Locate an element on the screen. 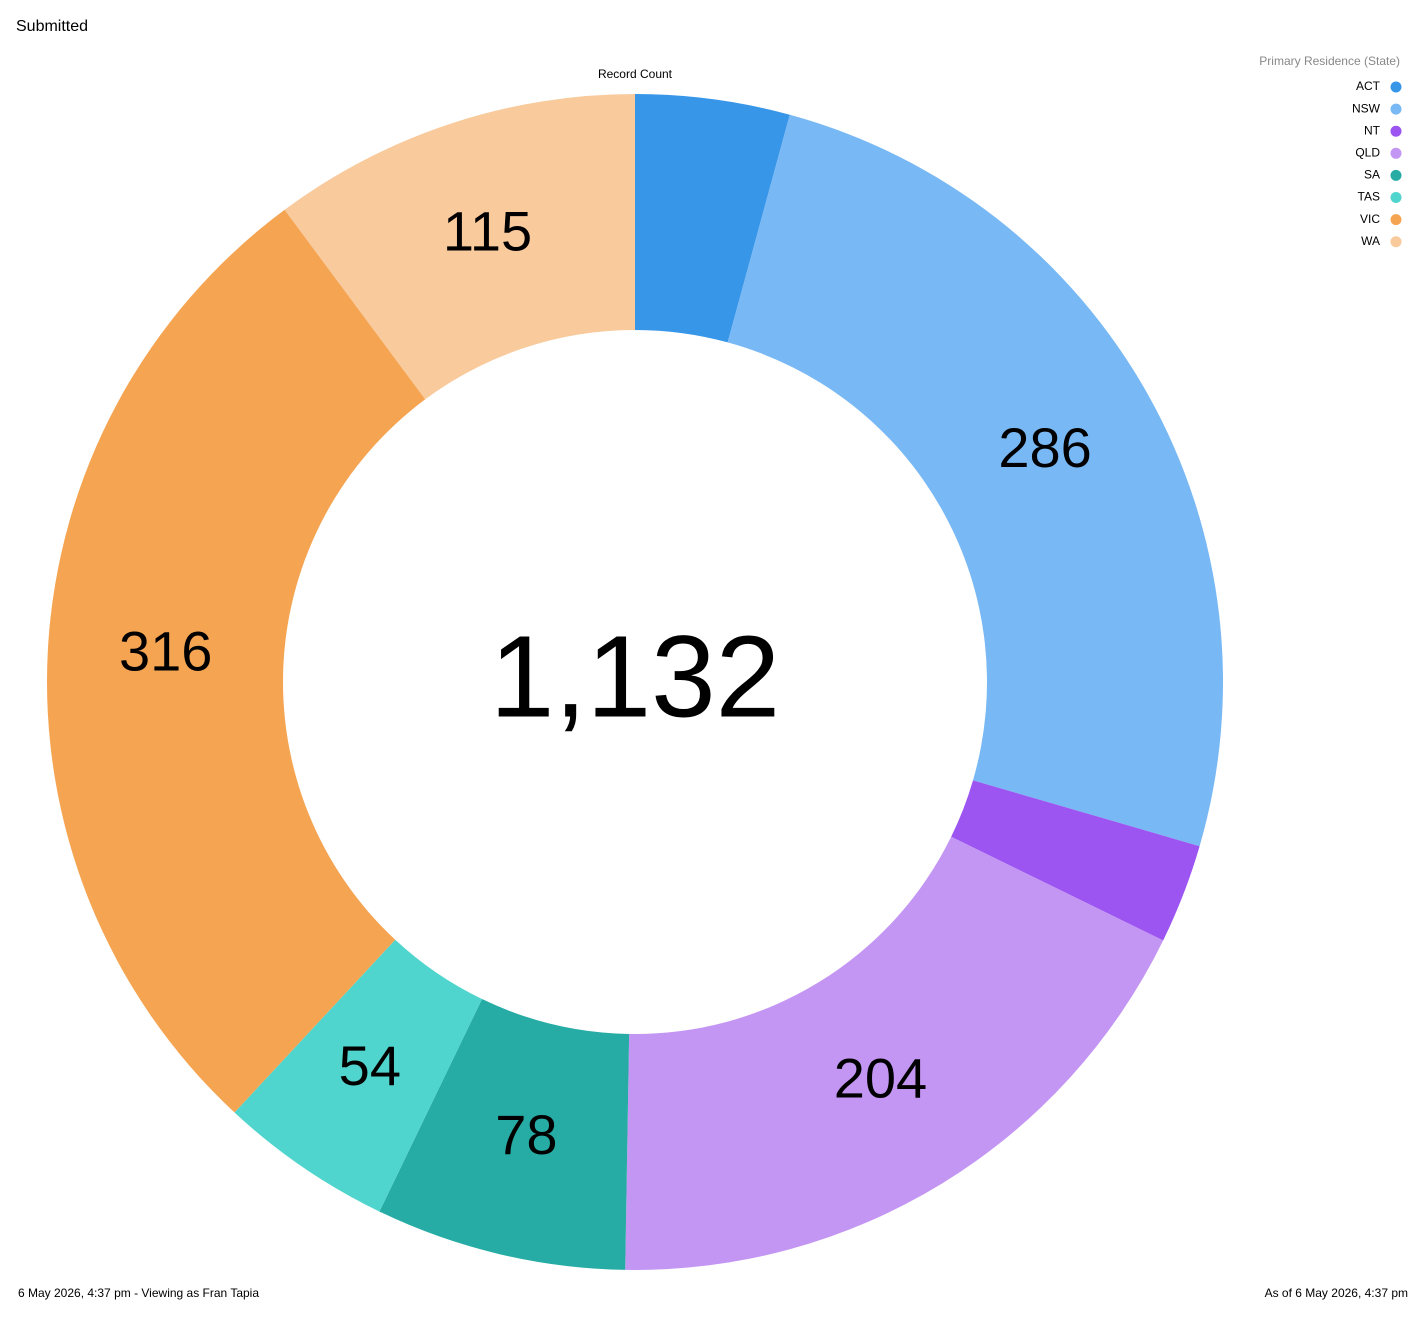  data-label: 78 is located at coordinates (526, 1134).